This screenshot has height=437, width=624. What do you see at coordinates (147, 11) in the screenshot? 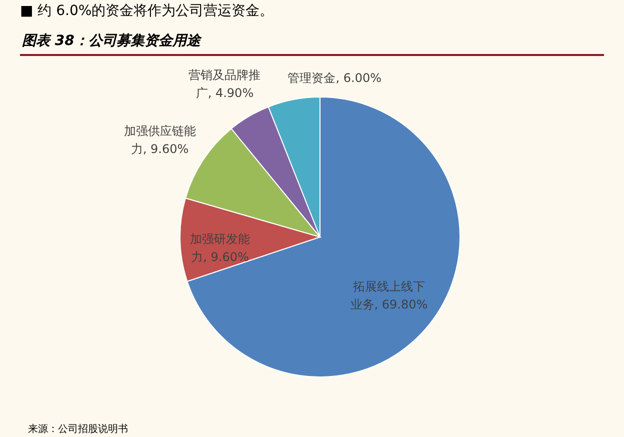
I see `text: ■ 约 6.0%的资金将作为公司营运资金。` at bounding box center [147, 11].